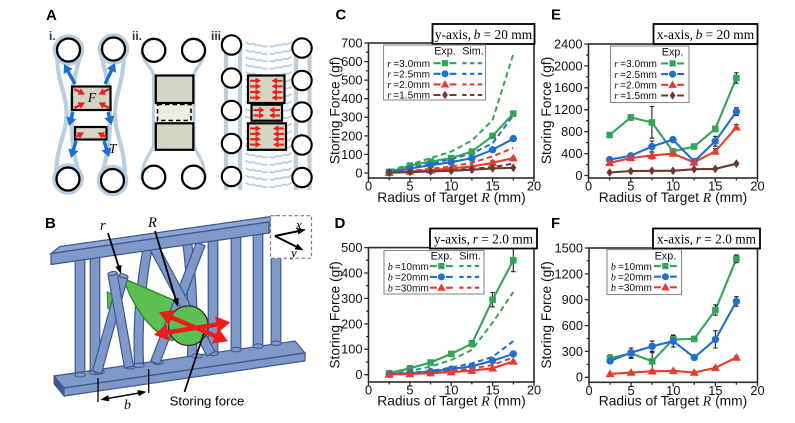 The height and width of the screenshot is (423, 795). I want to click on svg-text: x-axis, r = 2.0 mm, so click(707, 239).